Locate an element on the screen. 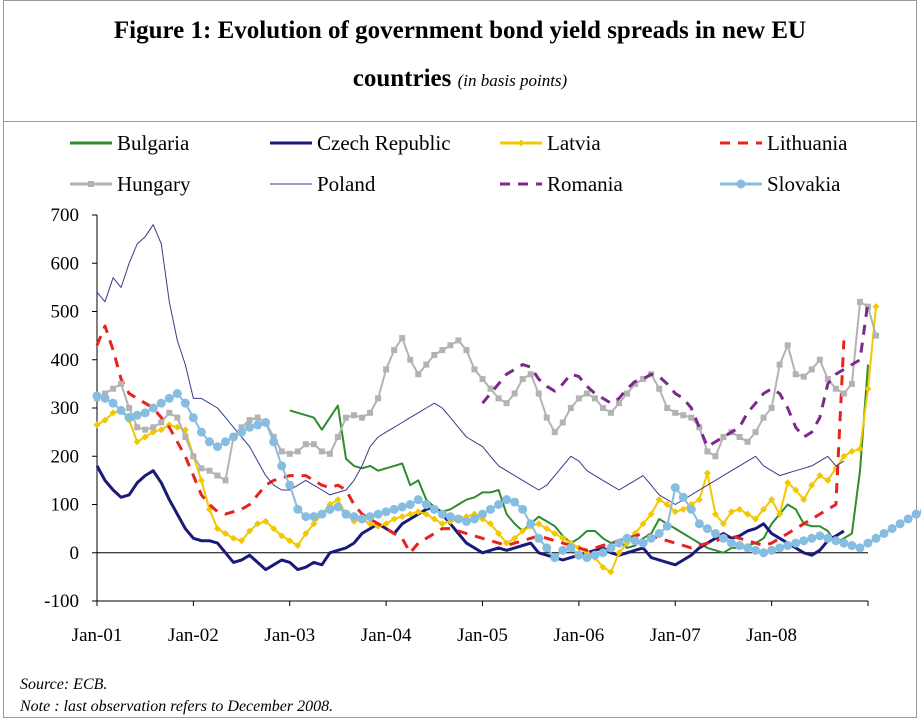 This screenshot has height=722, width=921. legend-item-lithuania: Lithuania is located at coordinates (784, 143).